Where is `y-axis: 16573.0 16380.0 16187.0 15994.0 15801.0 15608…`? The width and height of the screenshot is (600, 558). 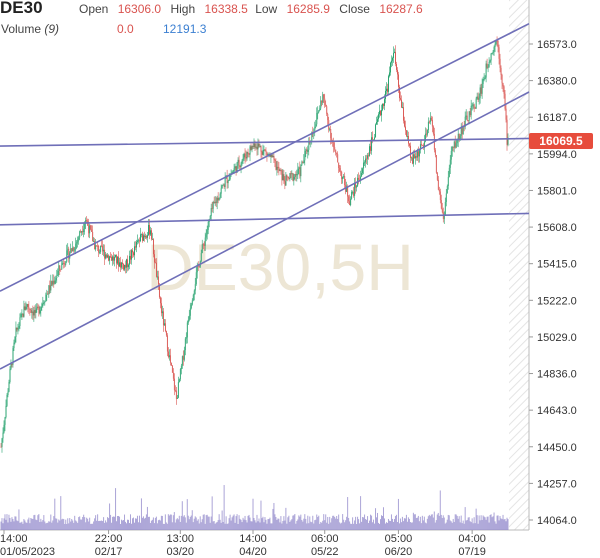
y-axis: 16573.0 16380.0 16187.0 15994.0 15801.0 15608… is located at coordinates (553, 283).